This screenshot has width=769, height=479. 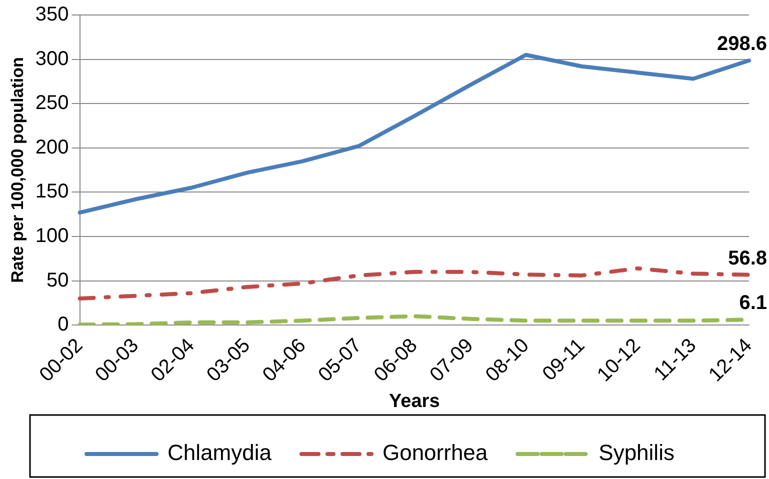 What do you see at coordinates (52, 147) in the screenshot?
I see `y-tick-label: 200` at bounding box center [52, 147].